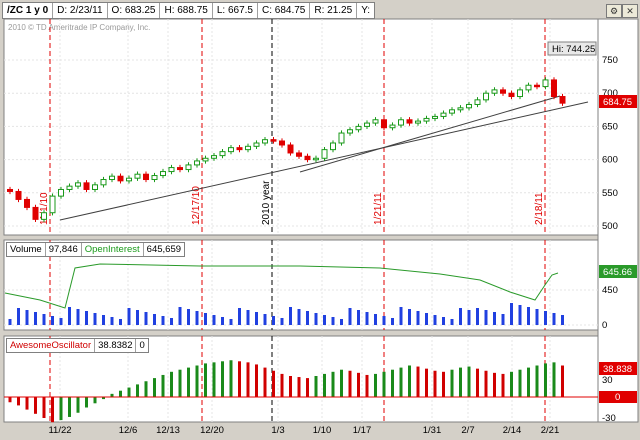 This screenshot has height=440, width=640. What do you see at coordinates (64, 249) in the screenshot?
I see `volume-value: 97,846` at bounding box center [64, 249].